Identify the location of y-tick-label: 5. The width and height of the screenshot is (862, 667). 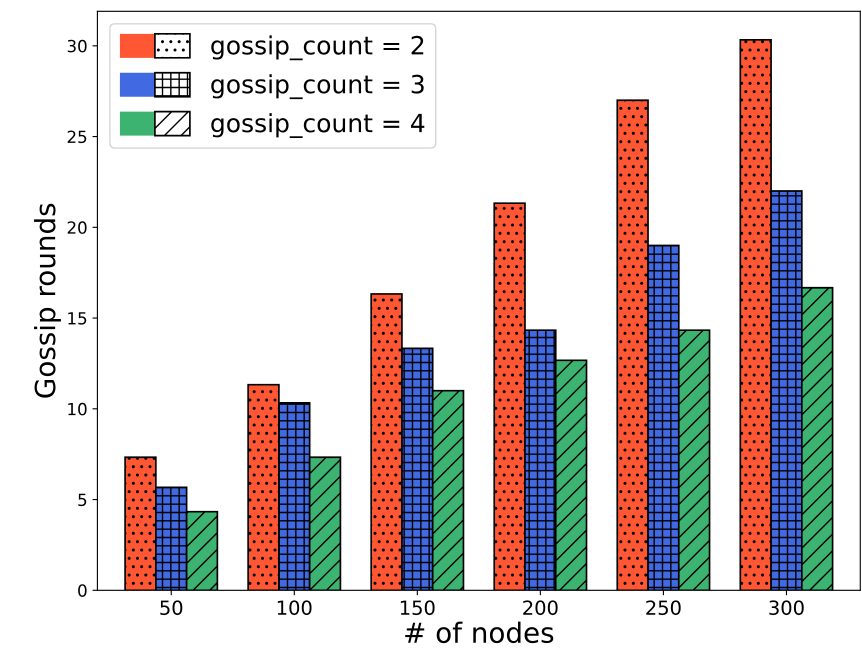
(82, 500).